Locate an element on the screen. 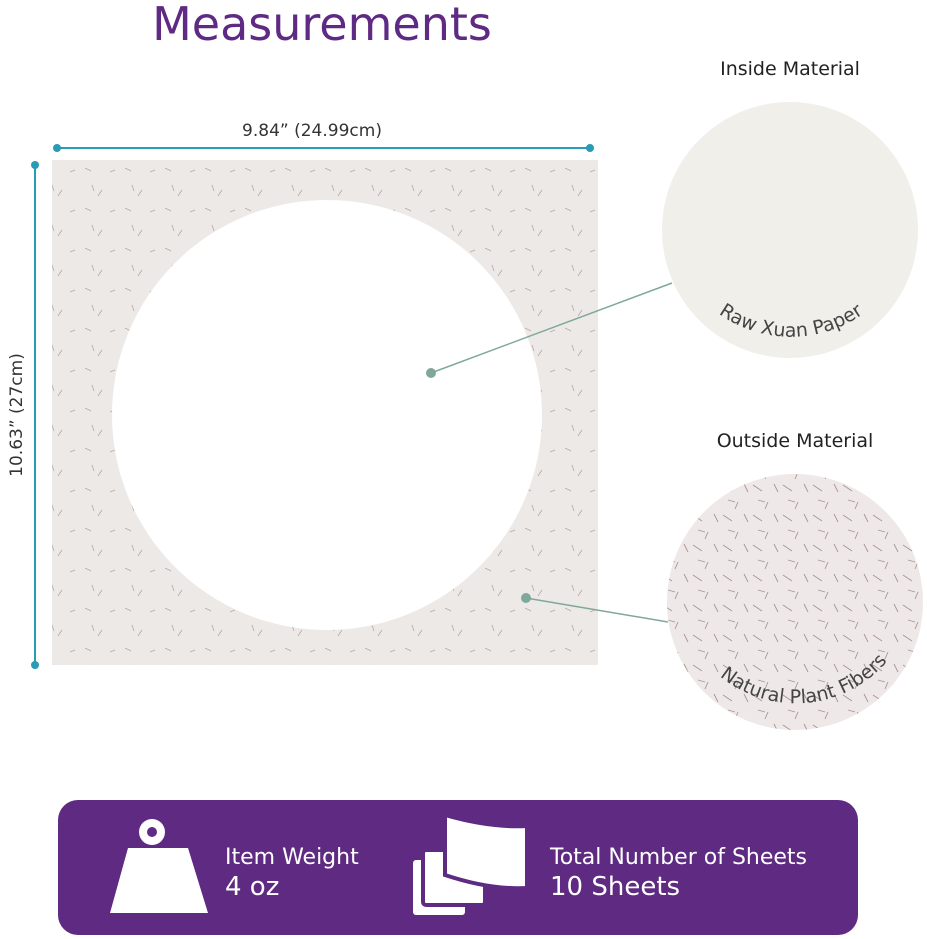 The height and width of the screenshot is (939, 927). sheets-value: 10 Sheets is located at coordinates (615, 887).